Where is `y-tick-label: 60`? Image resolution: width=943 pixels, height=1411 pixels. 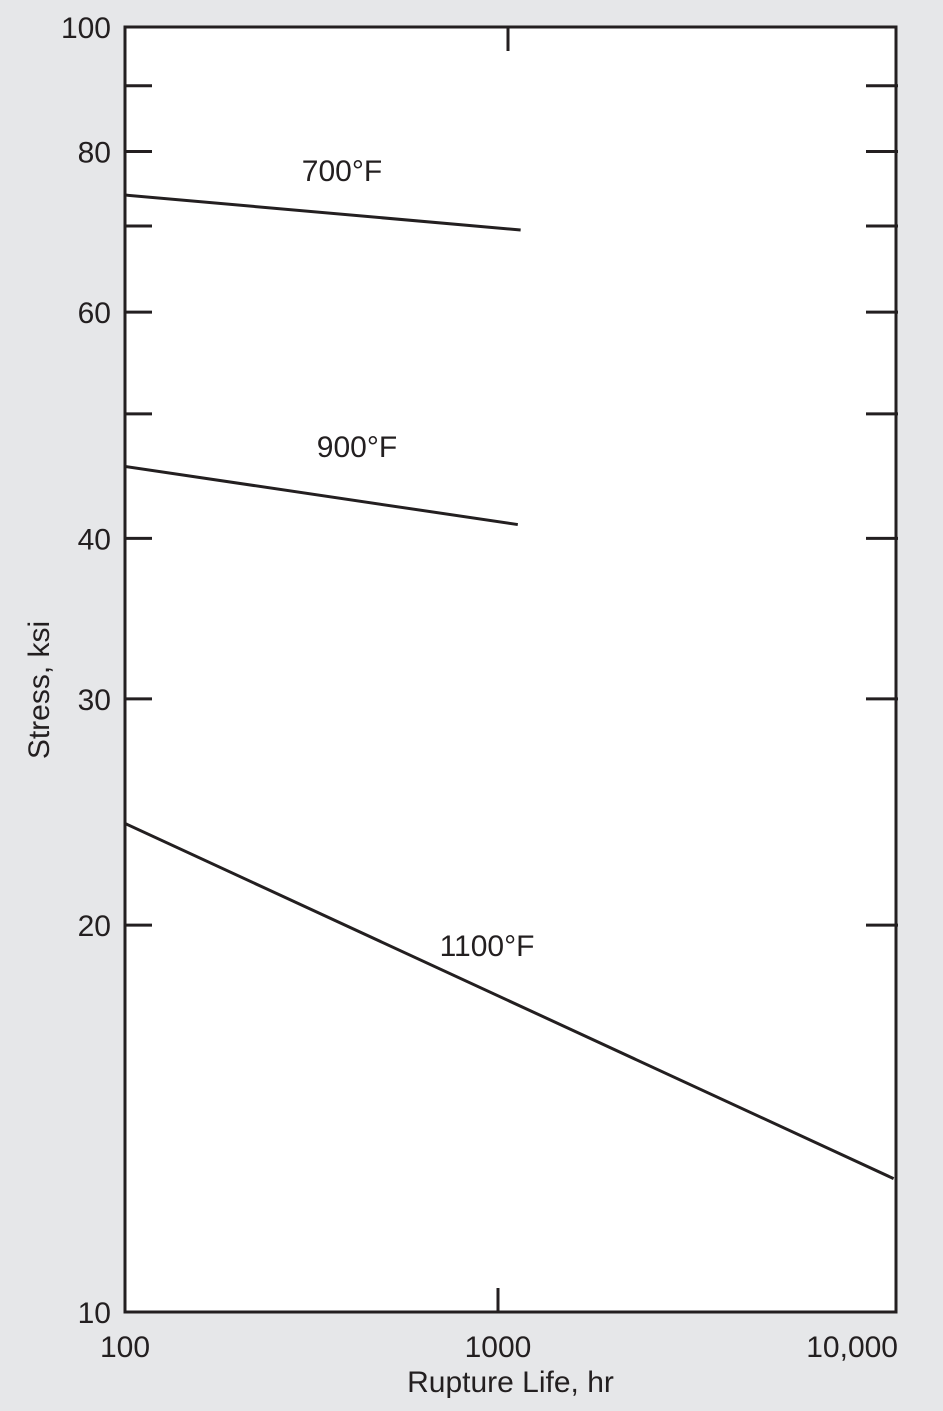
y-tick-label: 60 is located at coordinates (94, 313).